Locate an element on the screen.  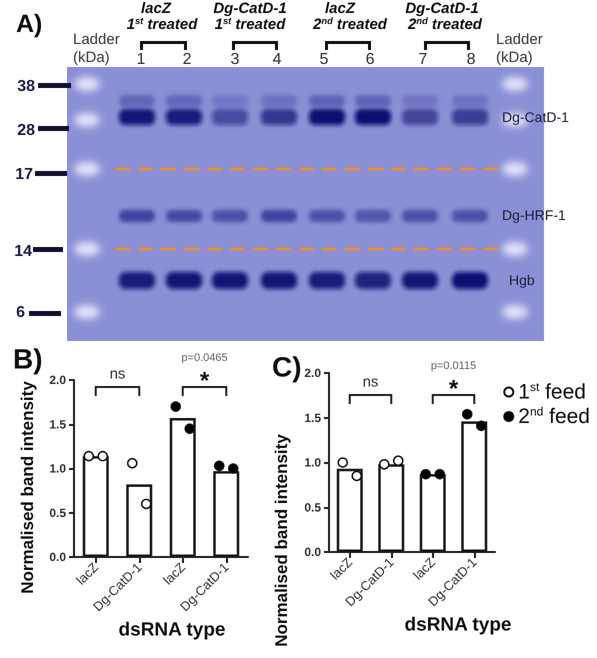
text: 38 is located at coordinates (26, 87).